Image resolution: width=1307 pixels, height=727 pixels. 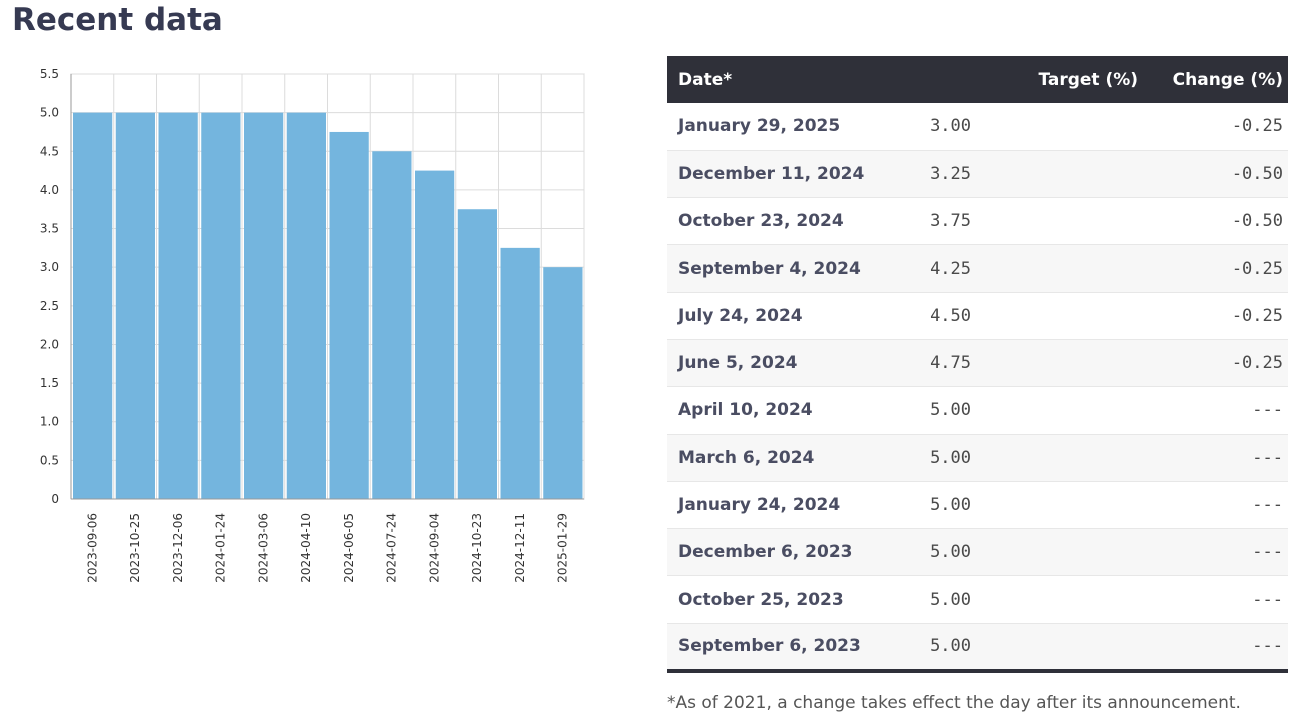 I want to click on table-row: July 24, 2024 4.50 -0.25, so click(x=977, y=316).